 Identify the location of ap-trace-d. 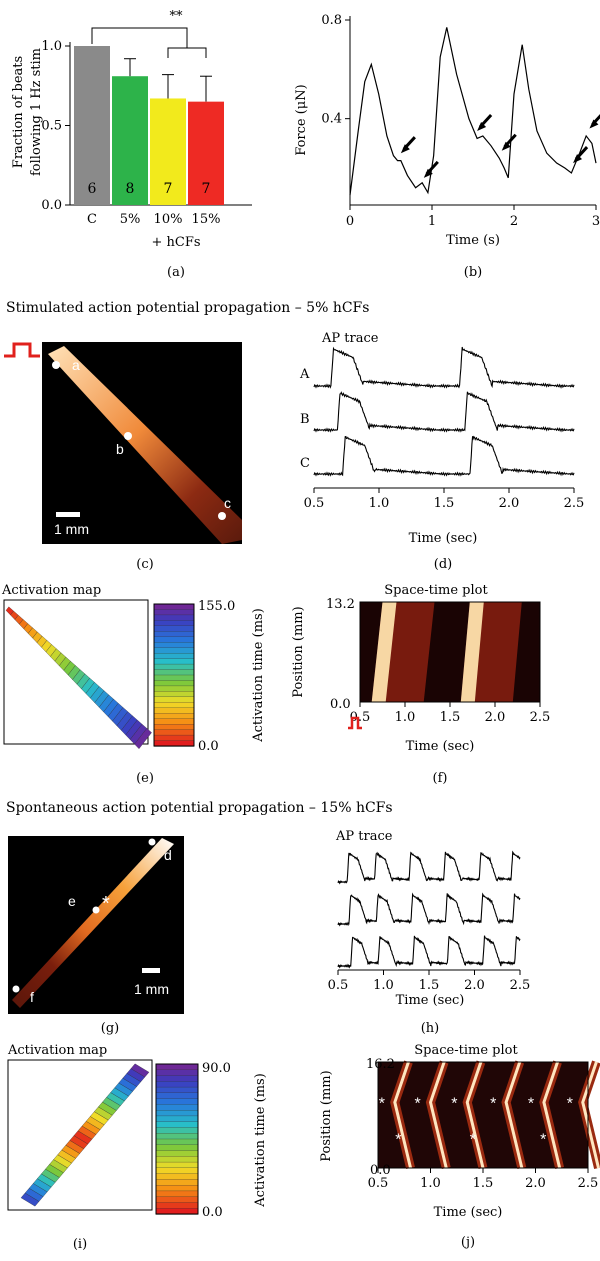
(429, 867).